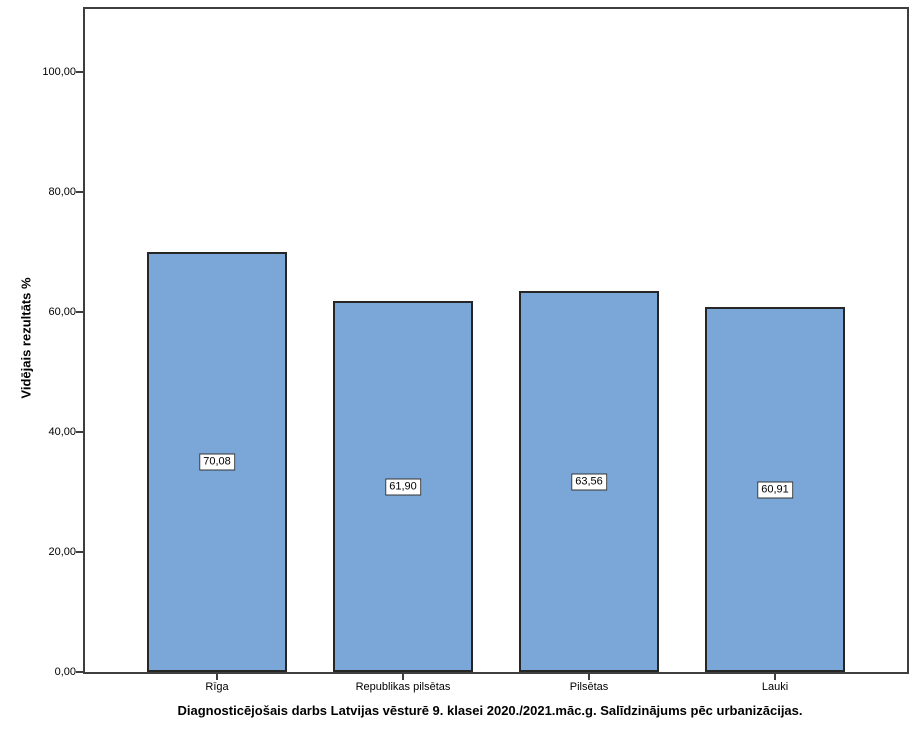 The height and width of the screenshot is (734, 918). What do you see at coordinates (62, 552) in the screenshot?
I see `y-tick-label: 20,00` at bounding box center [62, 552].